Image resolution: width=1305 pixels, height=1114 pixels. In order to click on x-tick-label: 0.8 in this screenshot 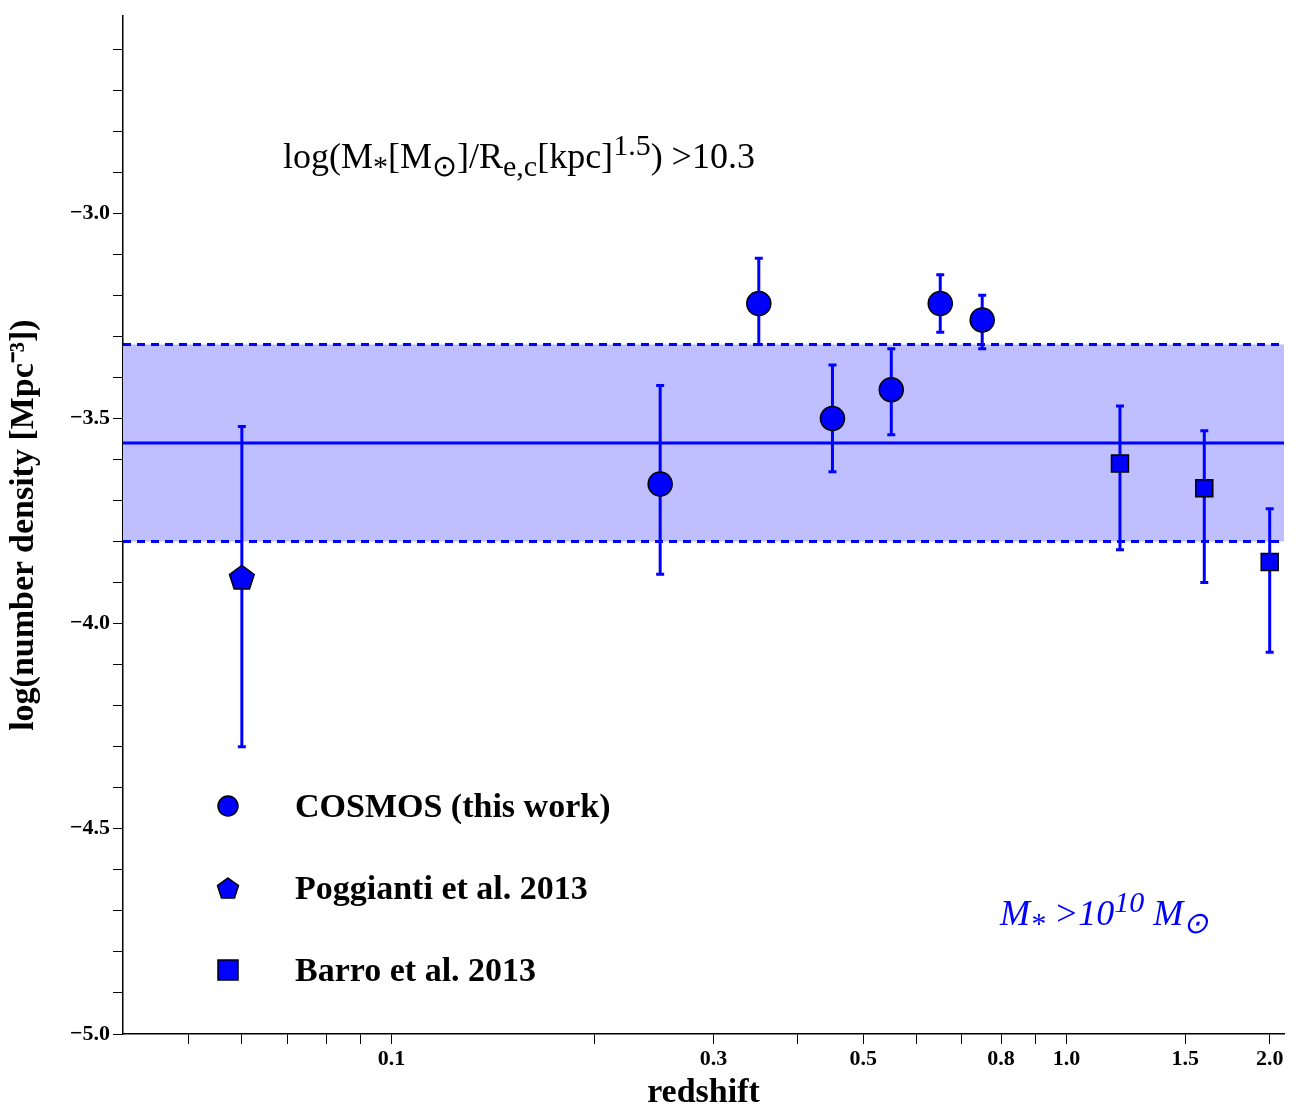, I will do `click(1001, 1057)`.